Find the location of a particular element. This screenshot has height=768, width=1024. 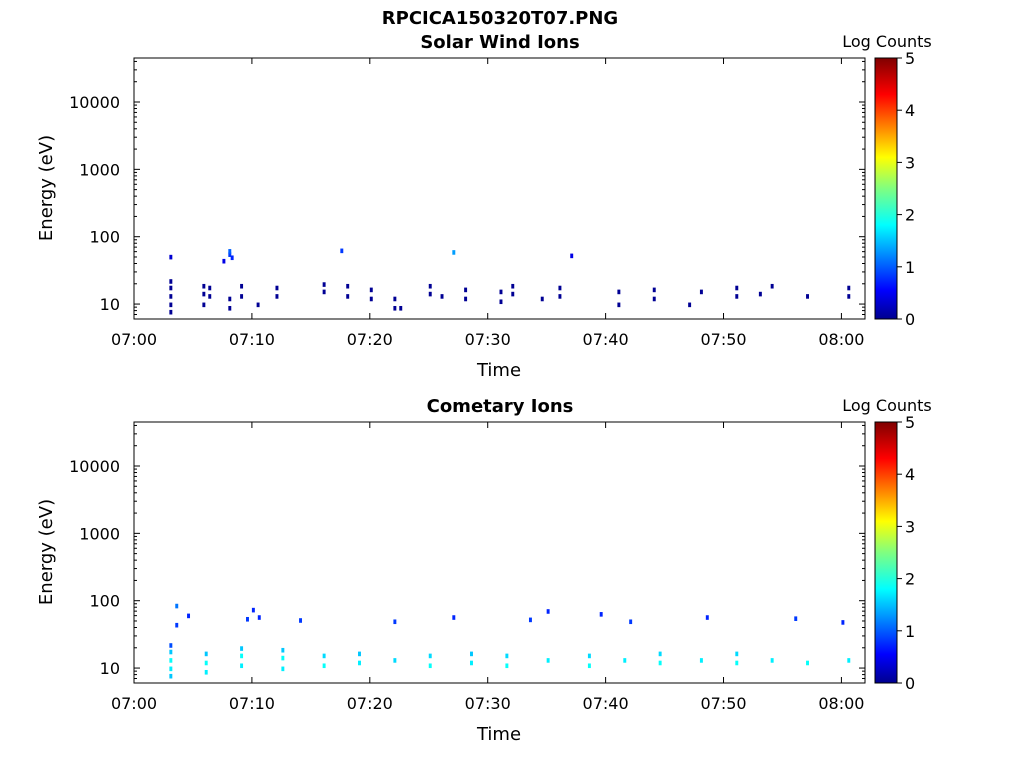

colorbar-gradient-cometary is located at coordinates (886, 552).